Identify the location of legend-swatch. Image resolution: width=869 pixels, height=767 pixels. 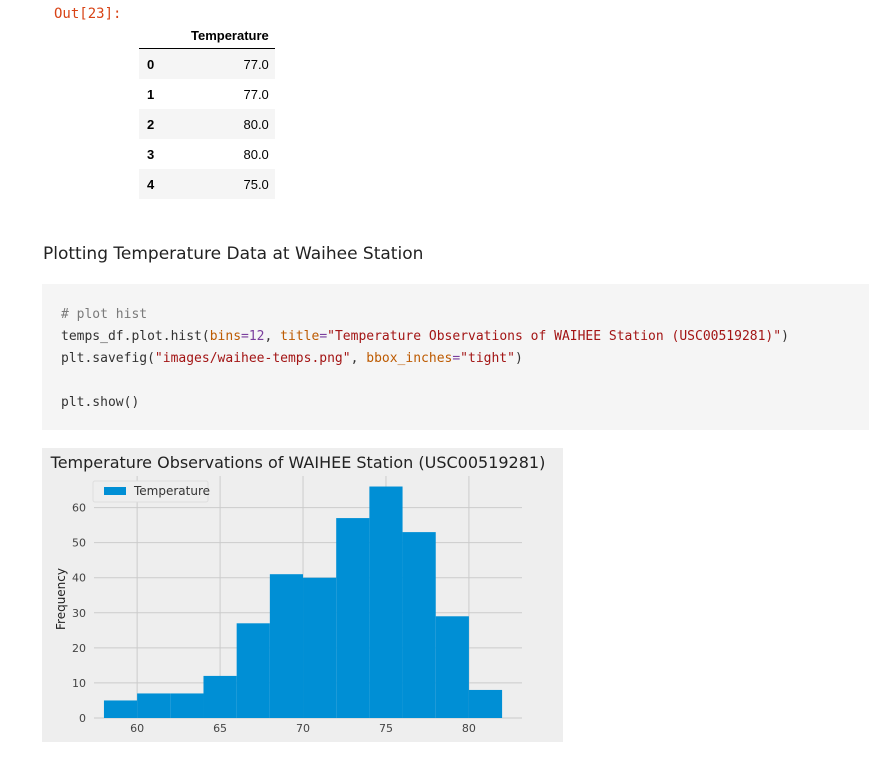
(115, 491).